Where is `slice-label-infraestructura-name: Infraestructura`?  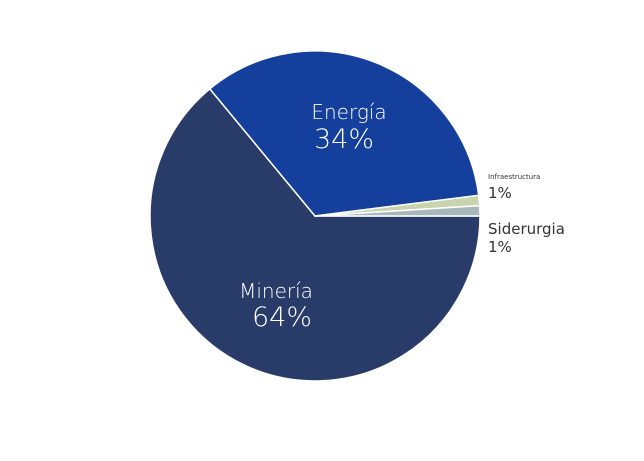 slice-label-infraestructura-name: Infraestructura is located at coordinates (514, 177).